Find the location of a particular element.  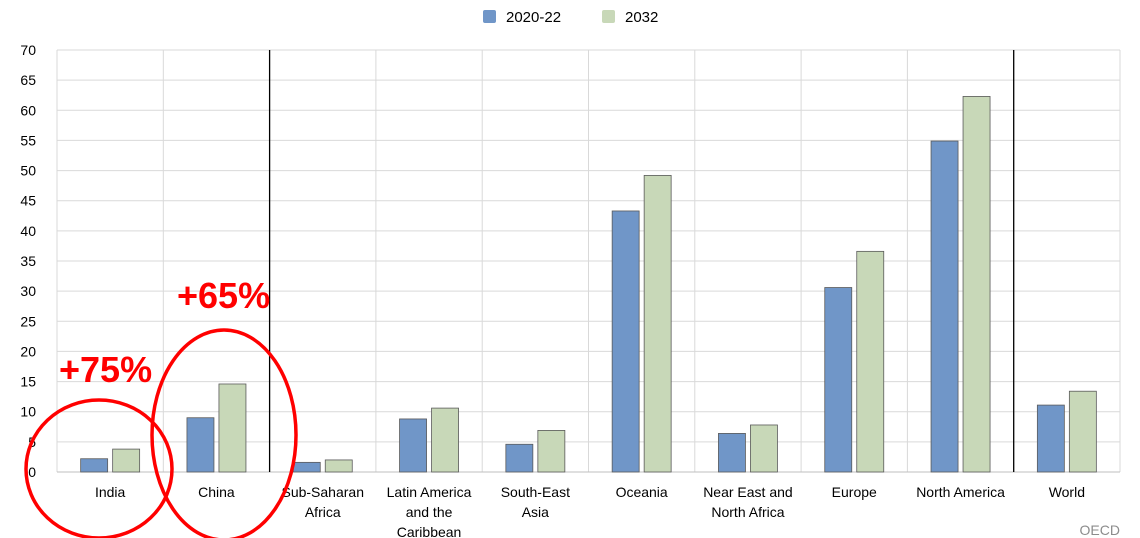

category-label: North Africa is located at coordinates (747, 512).